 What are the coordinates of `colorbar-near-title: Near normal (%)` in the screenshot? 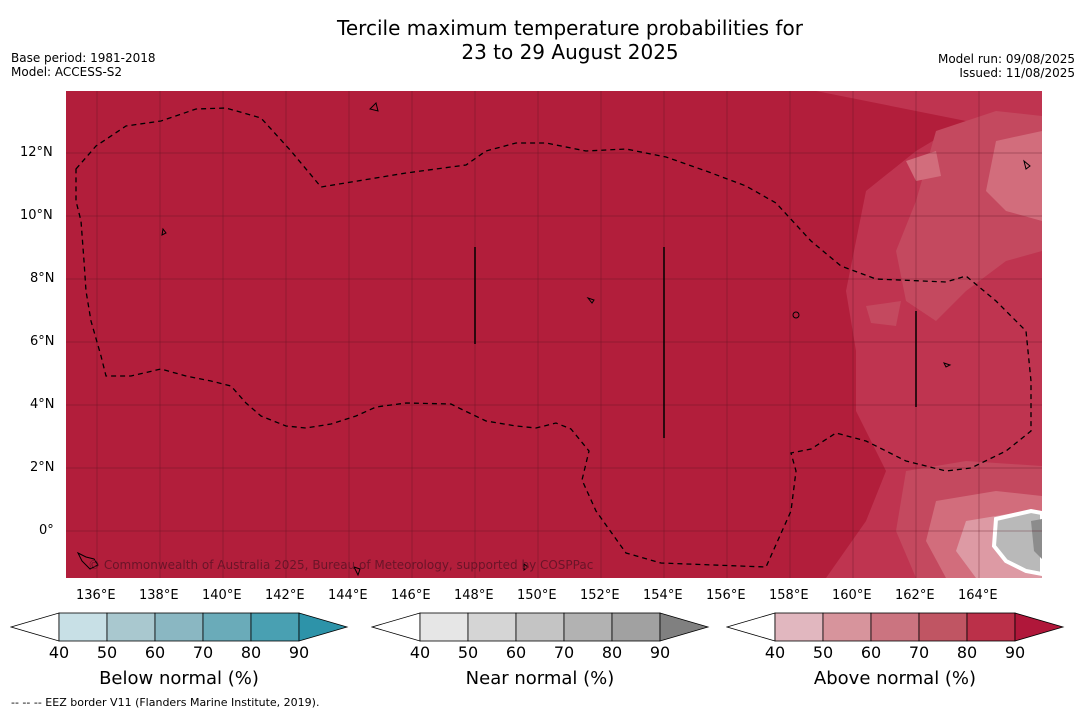 It's located at (540, 678).